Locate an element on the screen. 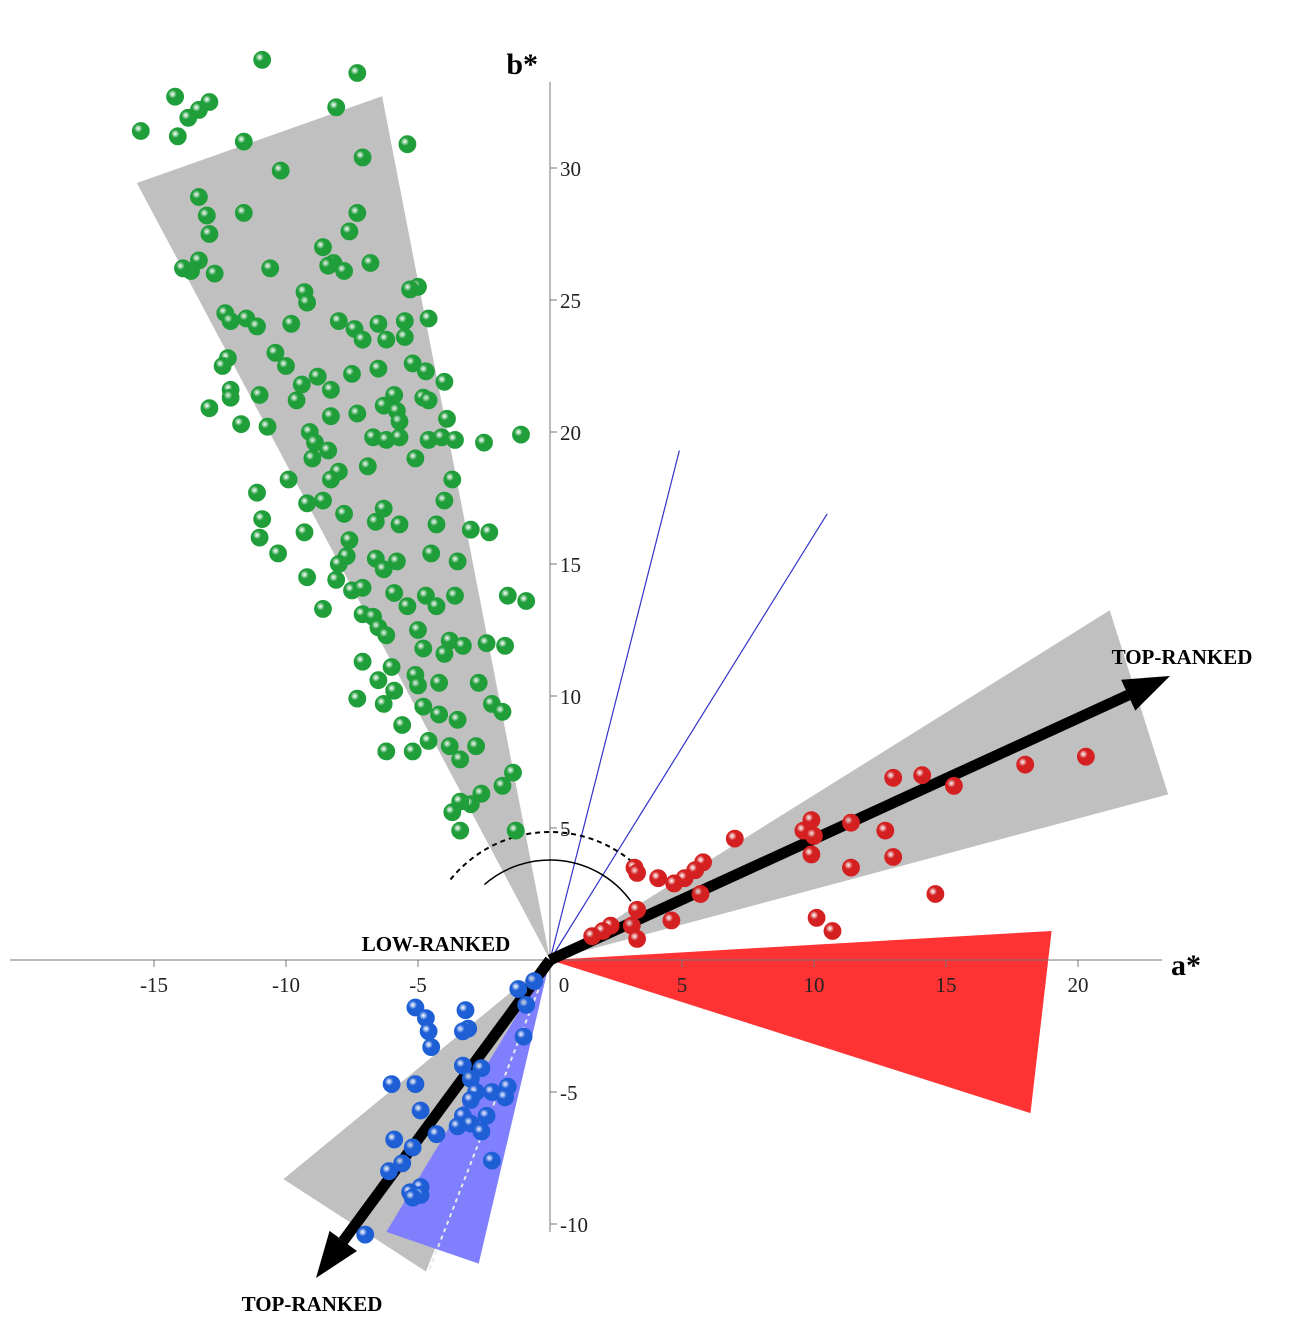  x-tick-label-20: 20 is located at coordinates (1078, 985).